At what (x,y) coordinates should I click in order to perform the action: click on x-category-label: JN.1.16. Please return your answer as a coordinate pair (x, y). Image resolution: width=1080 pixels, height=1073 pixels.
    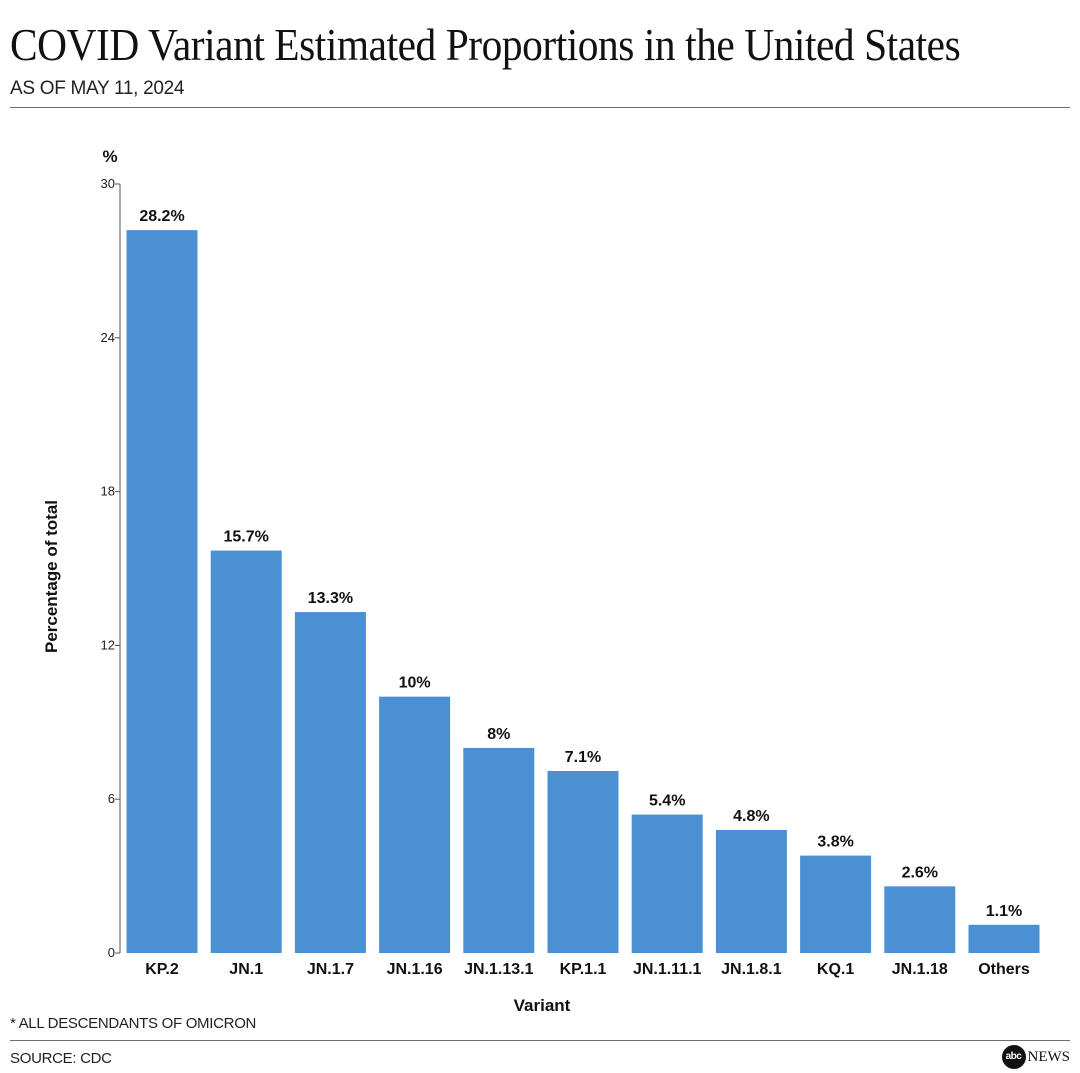
    Looking at the image, I should click on (415, 969).